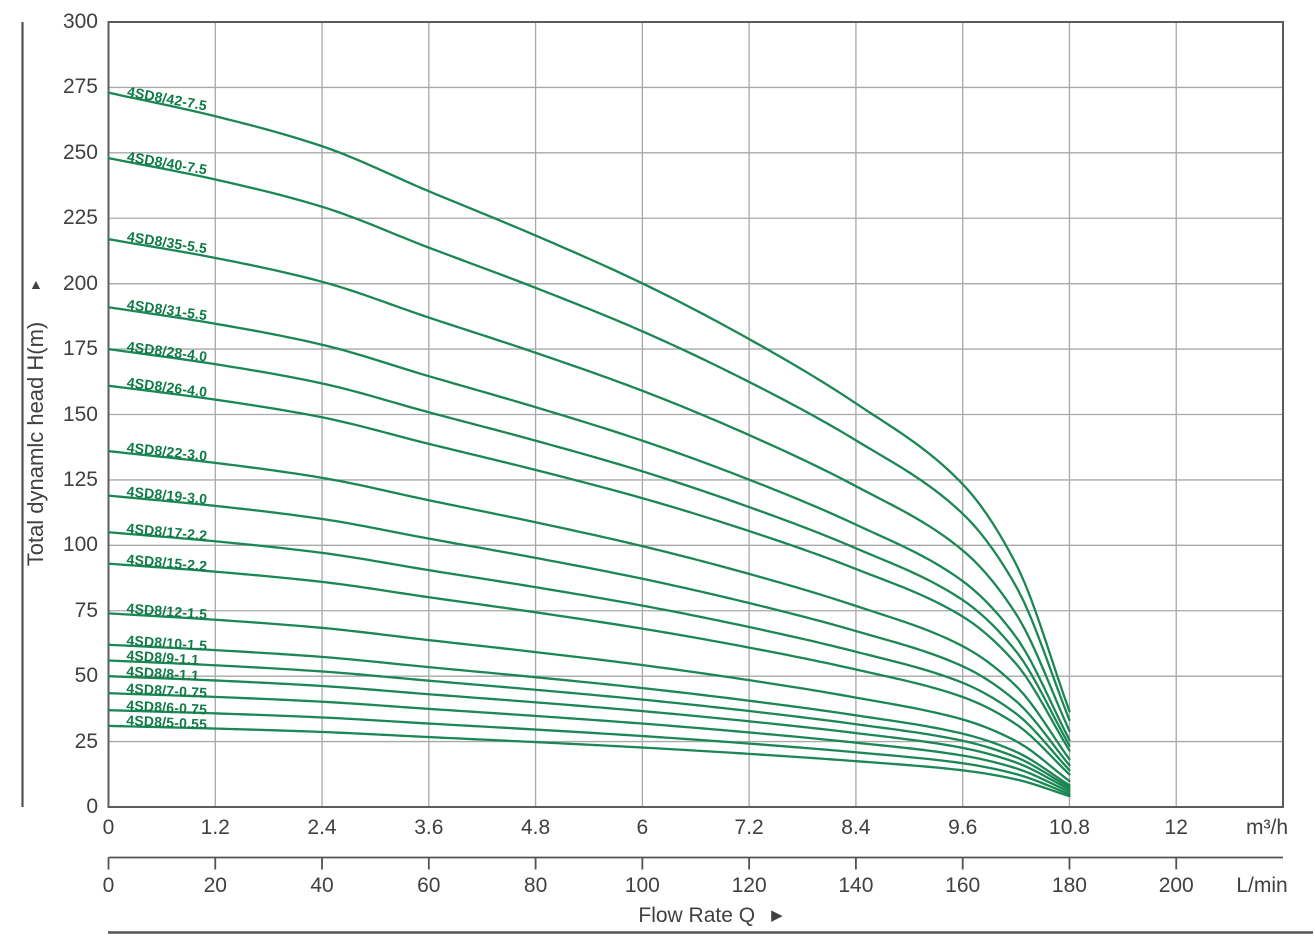  Describe the element at coordinates (80, 21) in the screenshot. I see `y-tick-label: 300` at that location.